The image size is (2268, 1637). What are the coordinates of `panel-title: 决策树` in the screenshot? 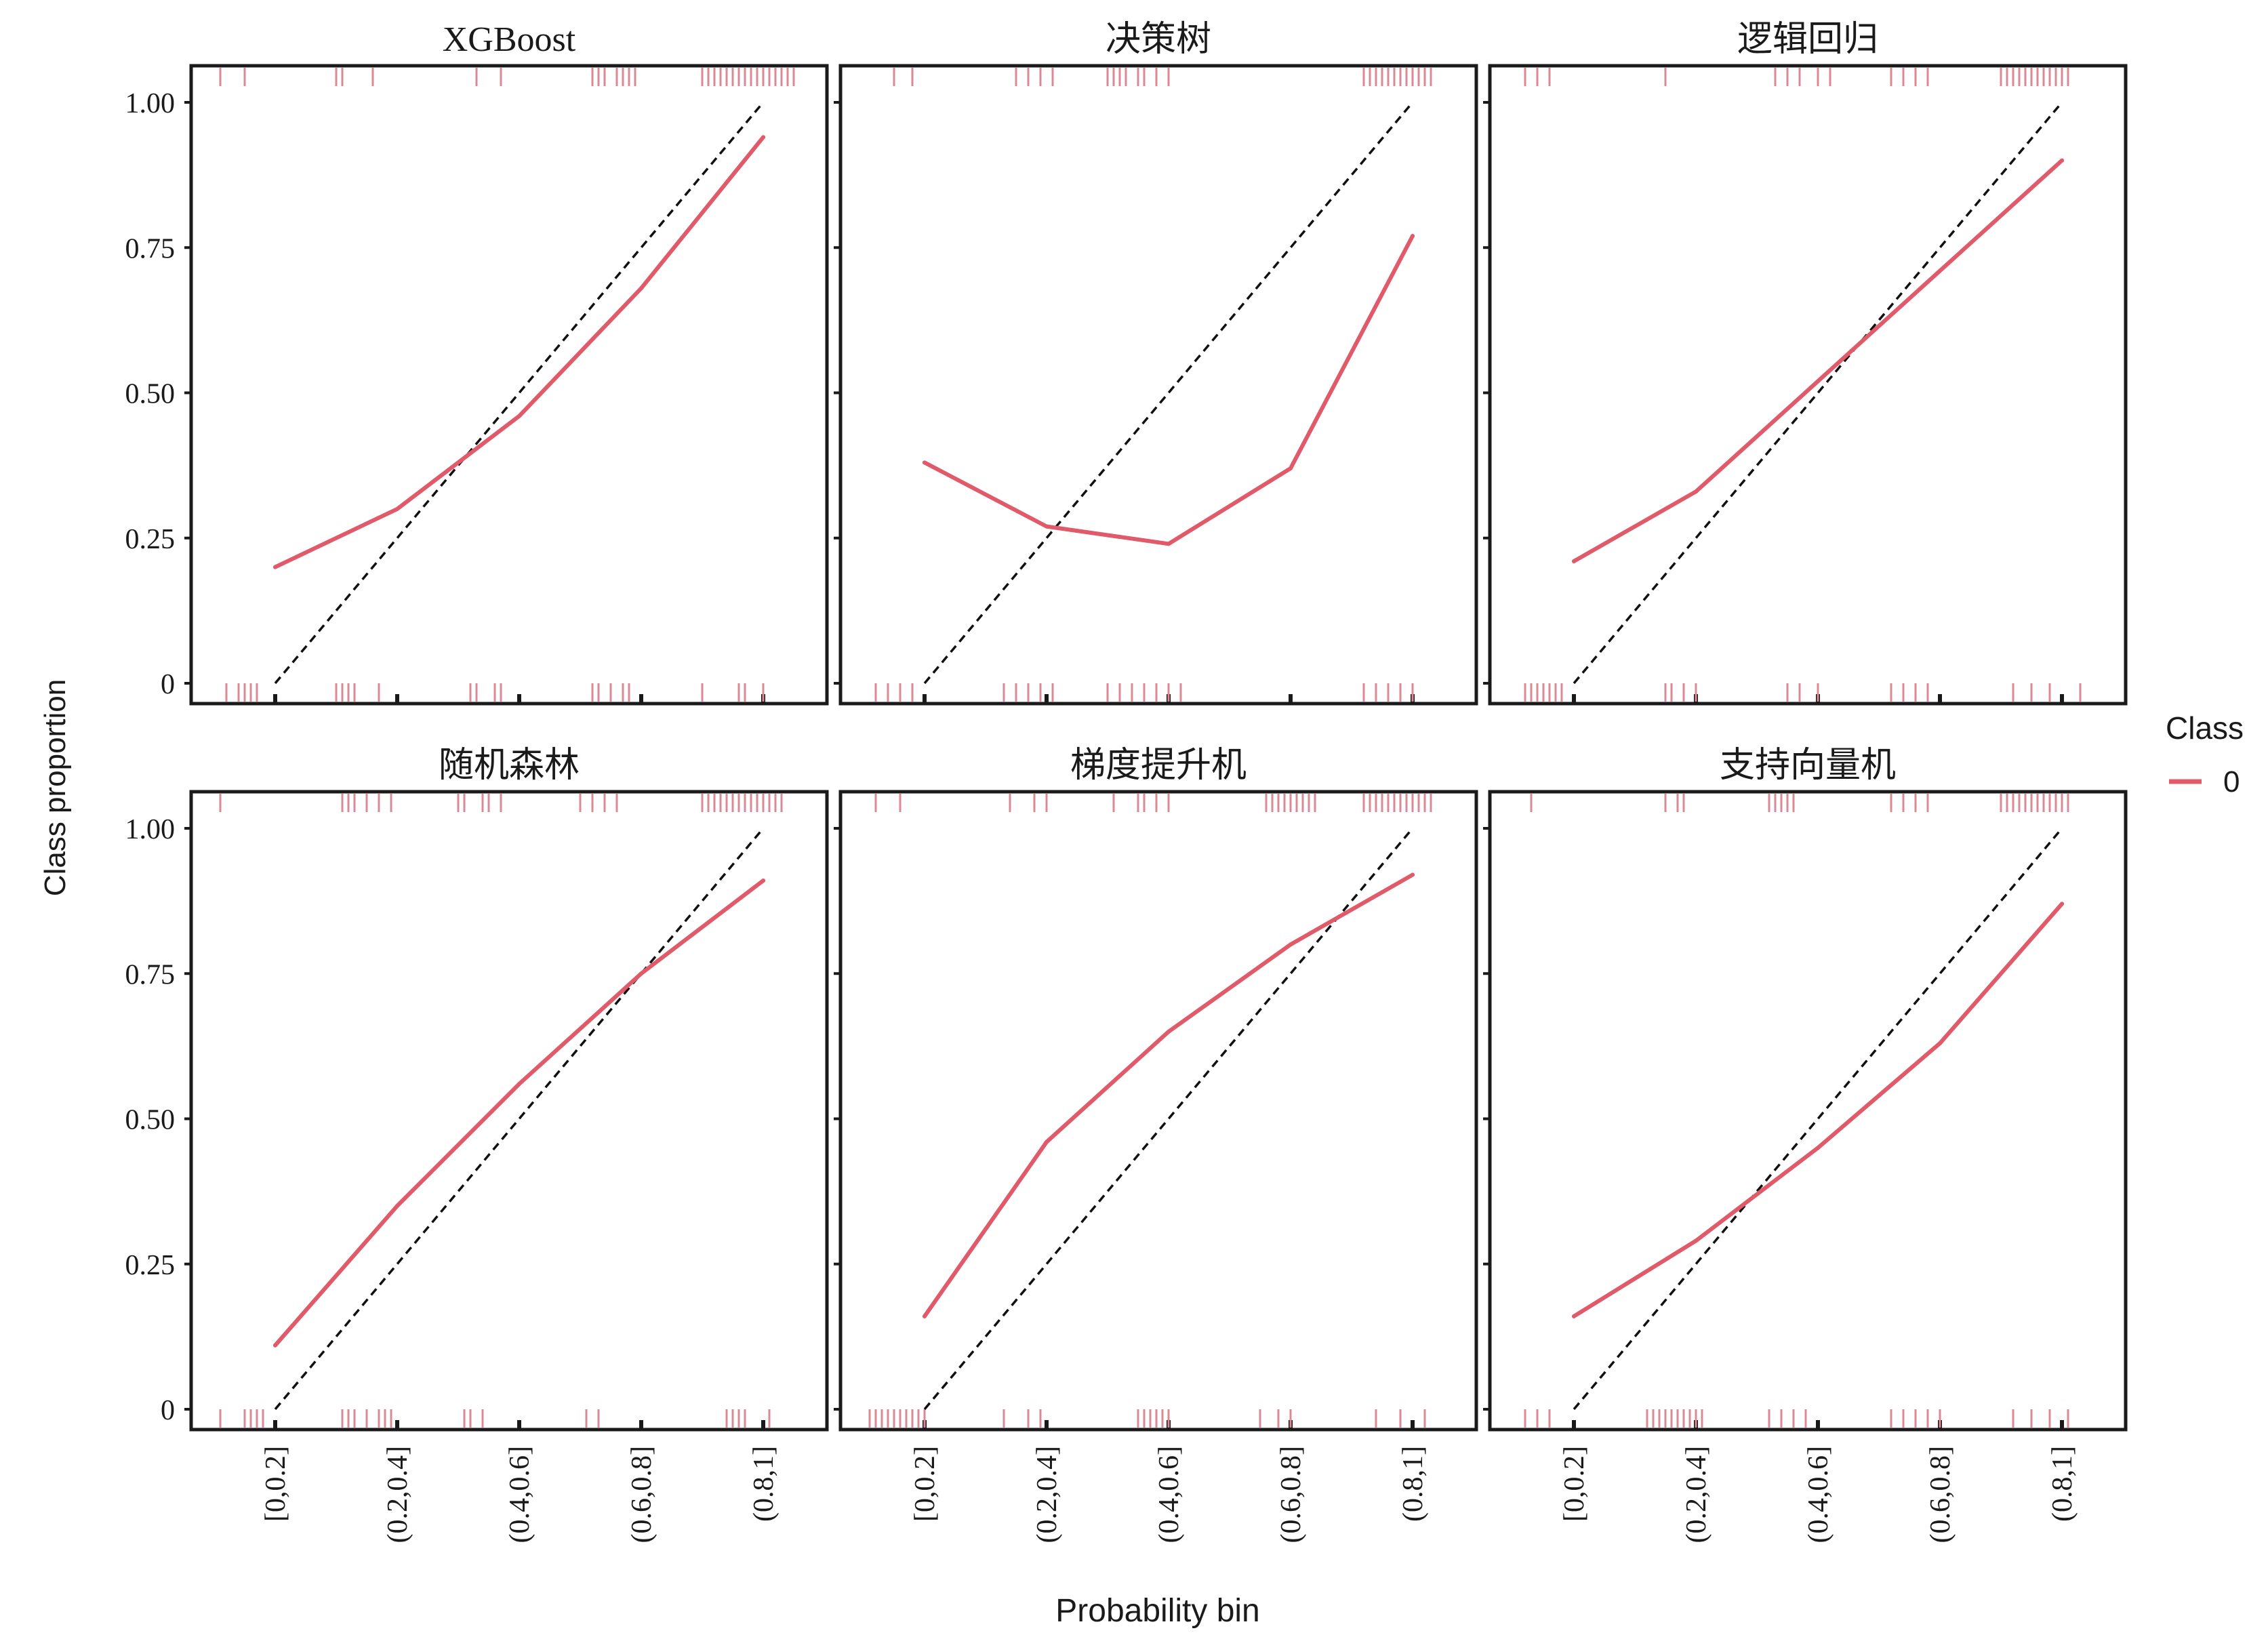 It's located at (1158, 39).